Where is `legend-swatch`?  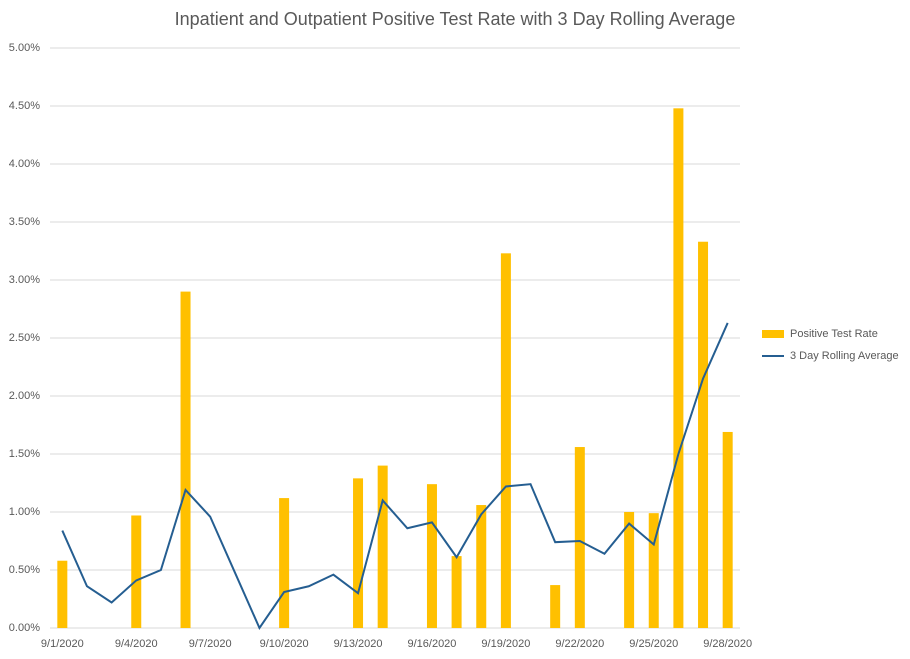
legend-swatch is located at coordinates (773, 334).